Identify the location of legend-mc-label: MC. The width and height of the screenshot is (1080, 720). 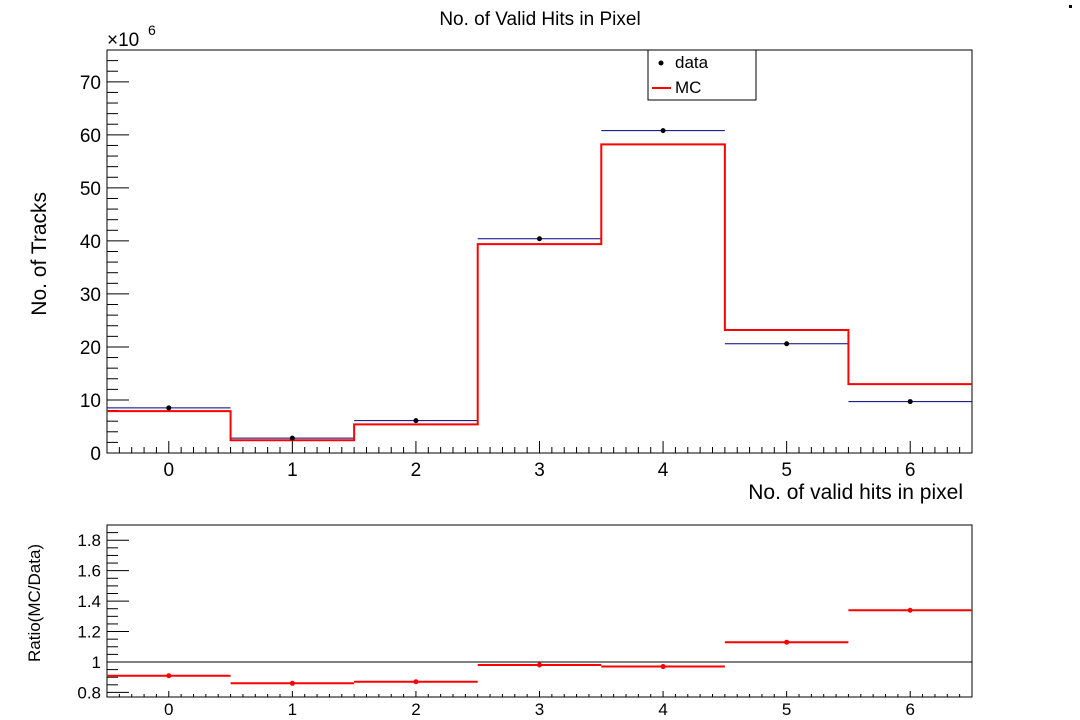
(688, 87).